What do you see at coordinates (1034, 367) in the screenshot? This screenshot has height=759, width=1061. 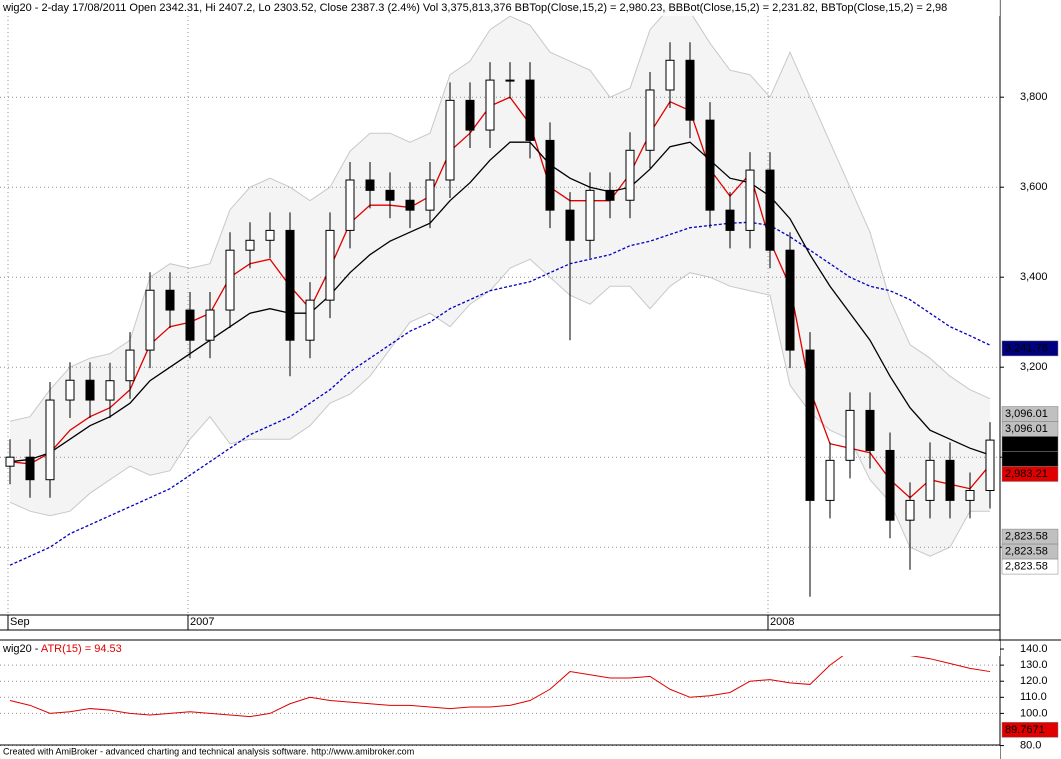 I see `y-tick-label: 3,200` at bounding box center [1034, 367].